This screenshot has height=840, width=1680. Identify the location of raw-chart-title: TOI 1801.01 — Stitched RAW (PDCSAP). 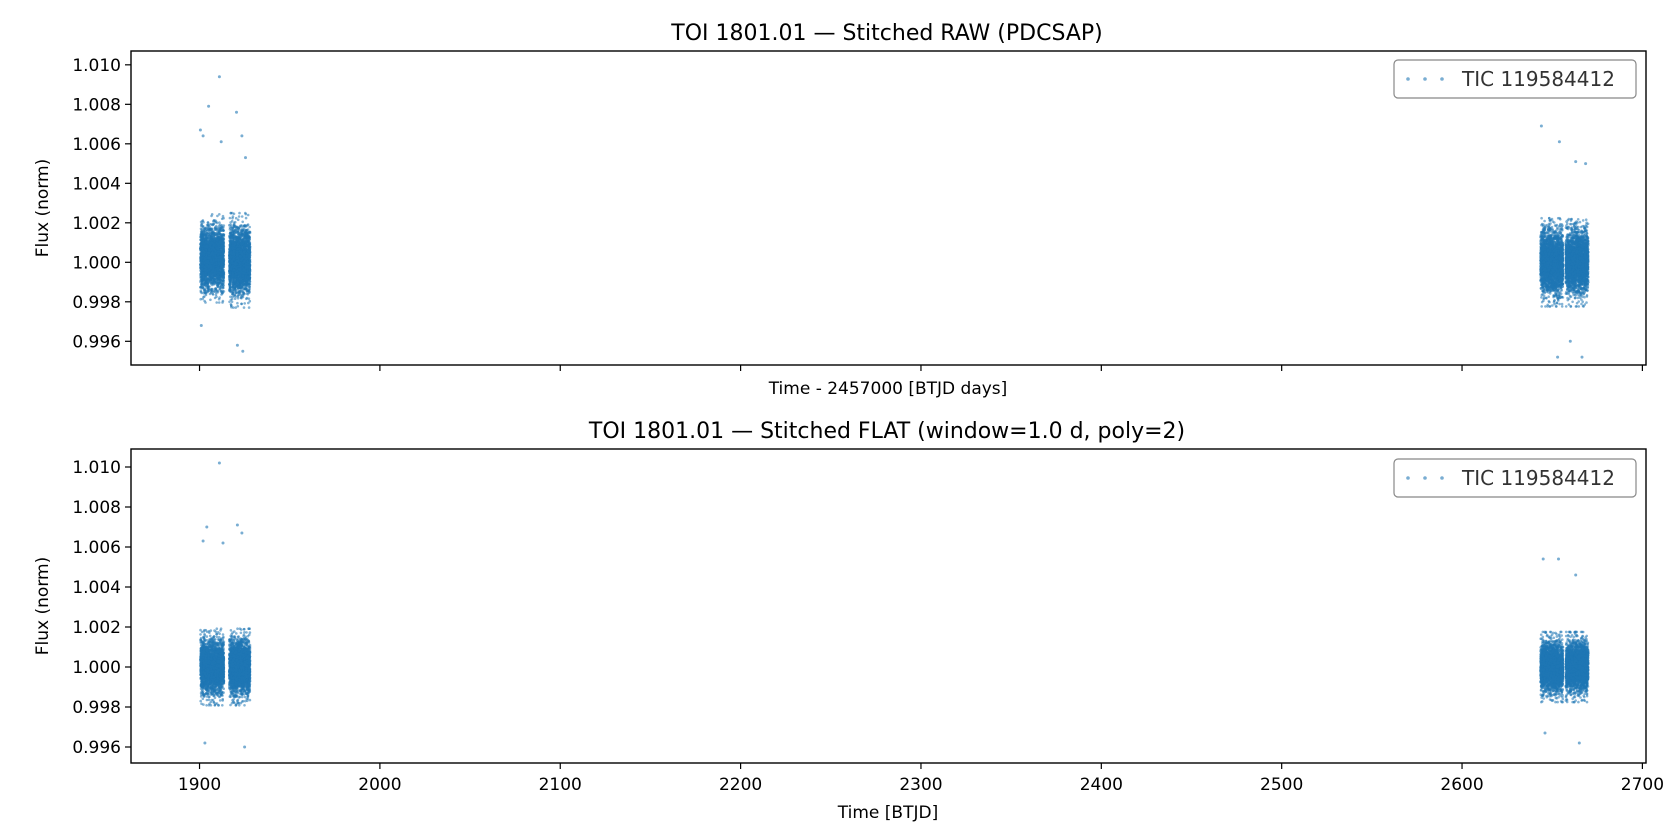
(886, 33).